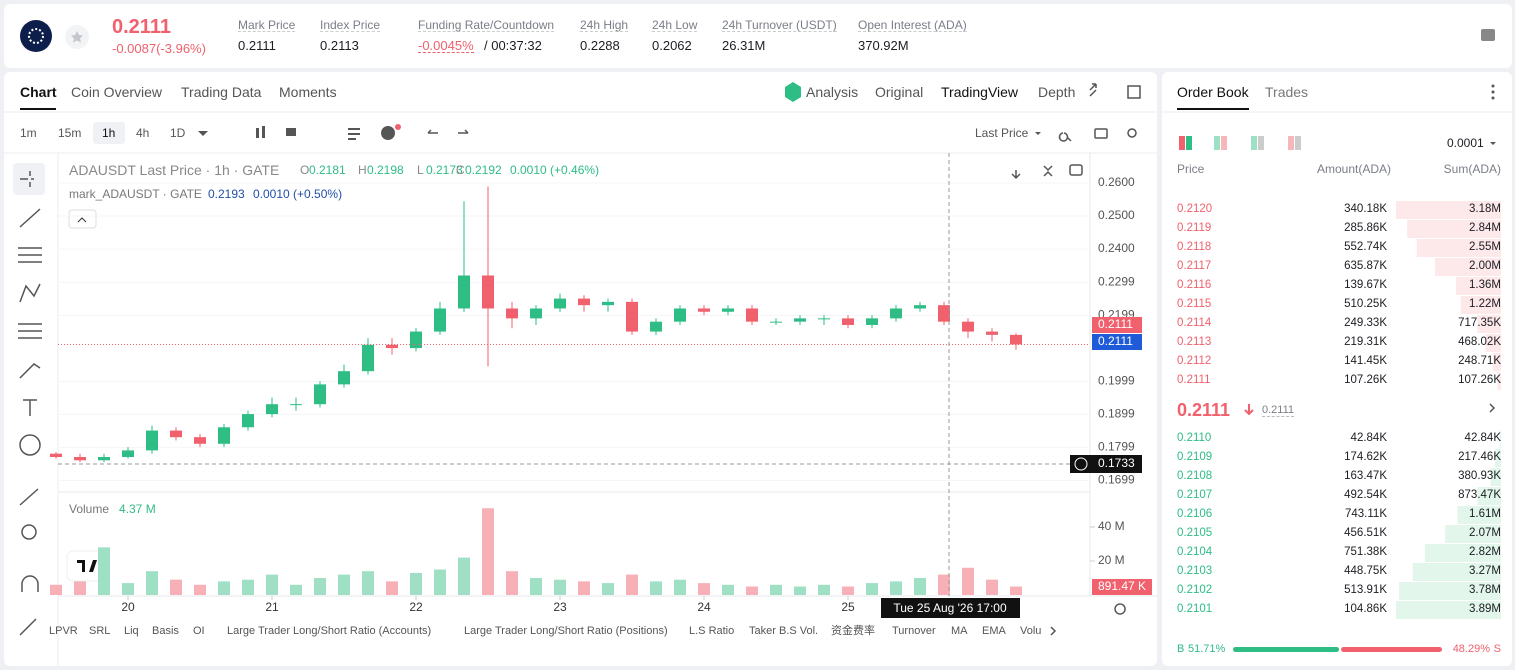 This screenshot has height=670, width=1515. Describe the element at coordinates (1116, 215) in the screenshot. I see `y-tick-label: 0.2500` at that location.